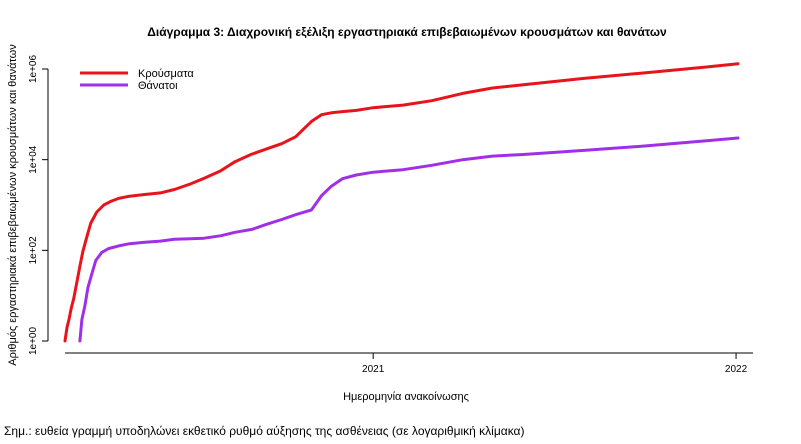  I want to click on y-tick-label-2: 1e+04, so click(33, 159).